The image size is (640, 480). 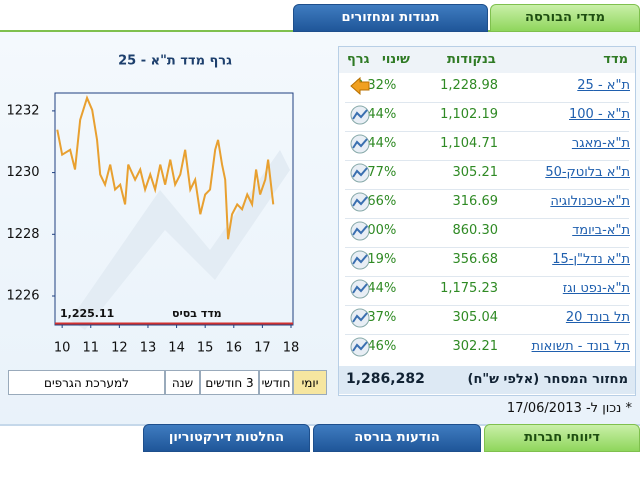 I want to click on index-points: 305.21, so click(x=475, y=172).